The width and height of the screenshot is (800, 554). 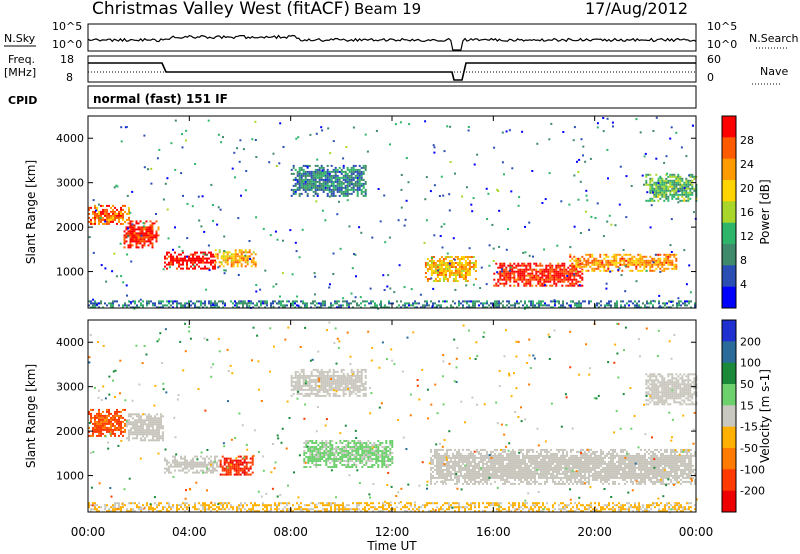 I want to click on mhz-label: [MHz], so click(x=20, y=72).